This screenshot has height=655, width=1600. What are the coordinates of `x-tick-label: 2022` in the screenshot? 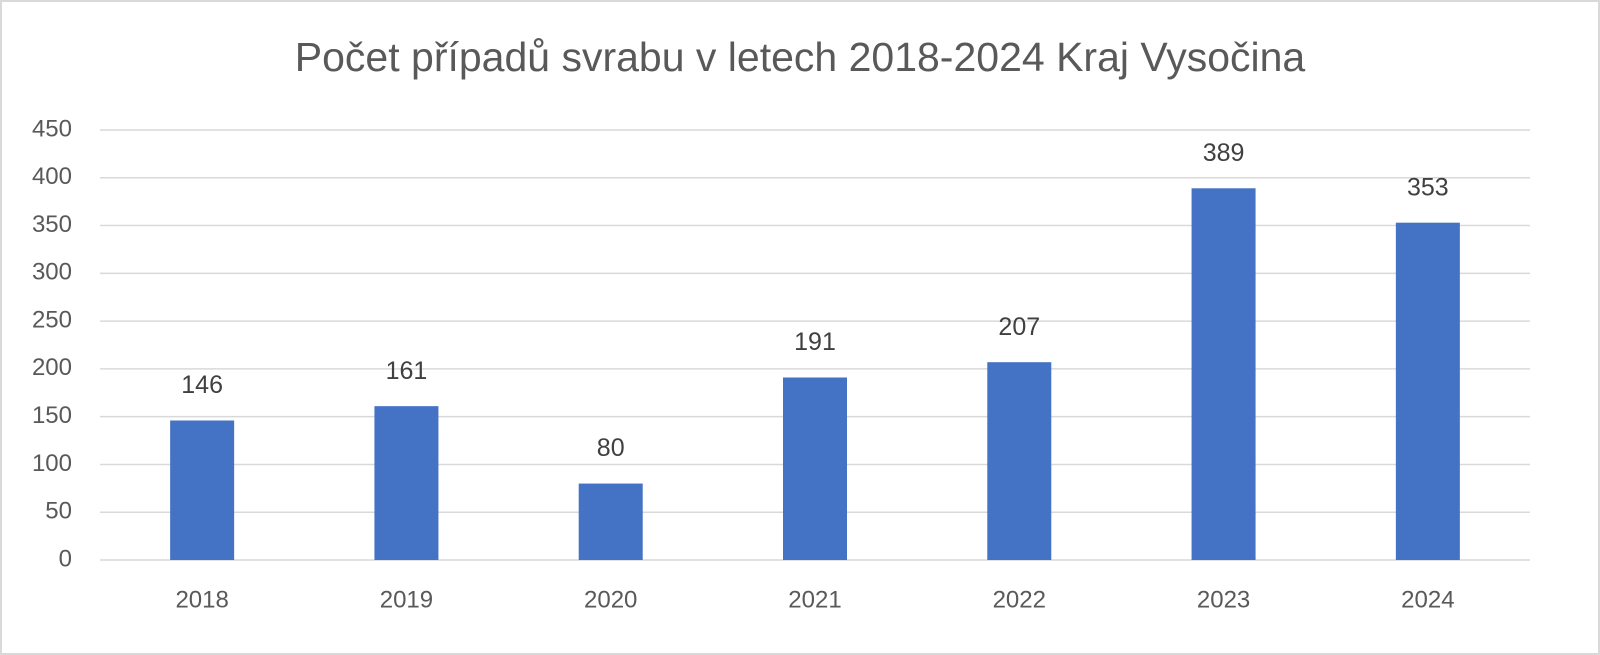 It's located at (1019, 599).